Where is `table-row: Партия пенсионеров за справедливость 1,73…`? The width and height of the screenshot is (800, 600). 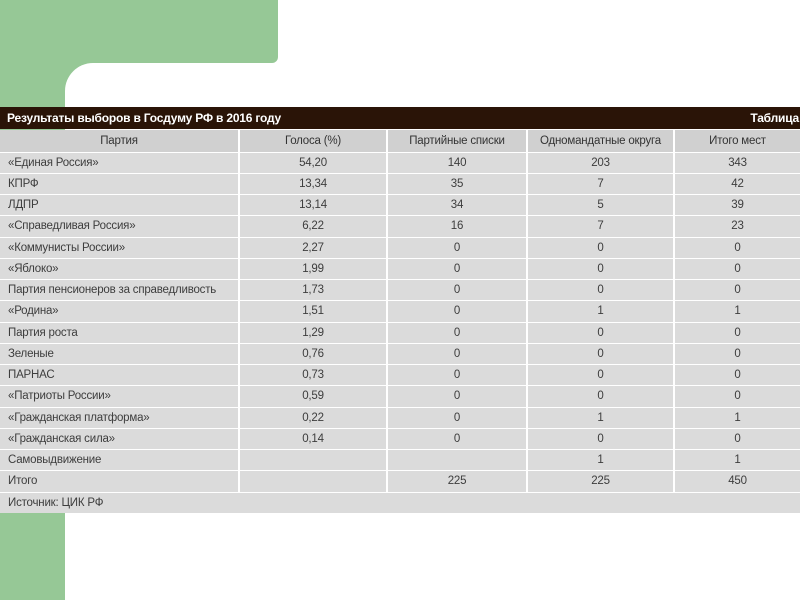 table-row: Партия пенсионеров за справедливость 1,73… is located at coordinates (400, 291).